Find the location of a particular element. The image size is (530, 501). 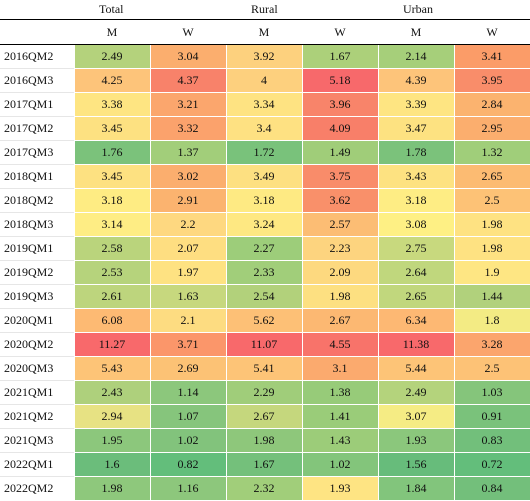

value-cell: 1.95 is located at coordinates (112, 440).